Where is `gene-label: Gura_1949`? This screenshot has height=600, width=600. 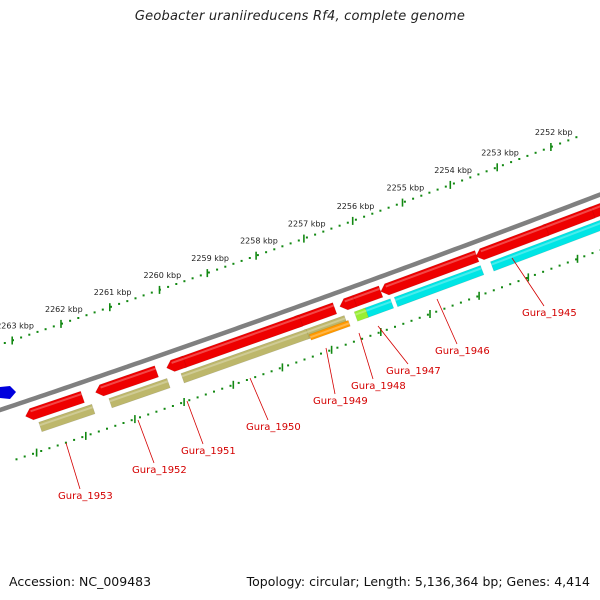 gene-label: Gura_1949 is located at coordinates (340, 401).